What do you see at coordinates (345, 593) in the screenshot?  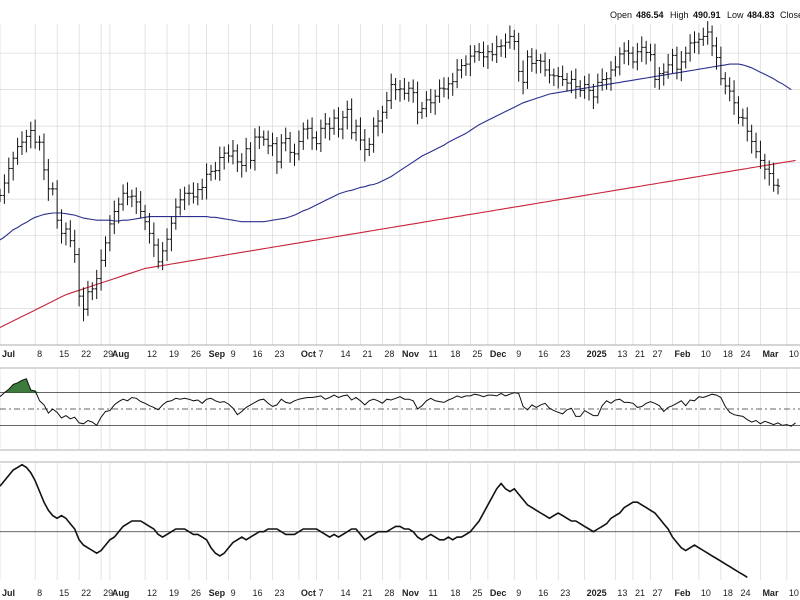 I see `date-tick-label: 14` at bounding box center [345, 593].